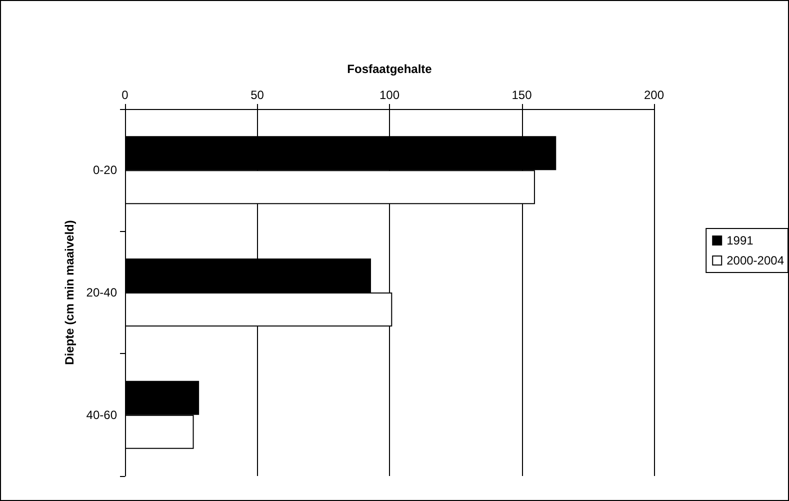 Image resolution: width=789 pixels, height=501 pixels. I want to click on x-tick-label: 100, so click(389, 95).